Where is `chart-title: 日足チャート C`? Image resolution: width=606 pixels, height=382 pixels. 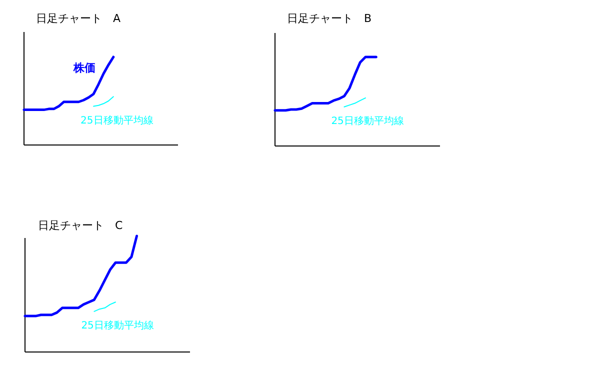
chart-title: 日足チャート C is located at coordinates (80, 225).